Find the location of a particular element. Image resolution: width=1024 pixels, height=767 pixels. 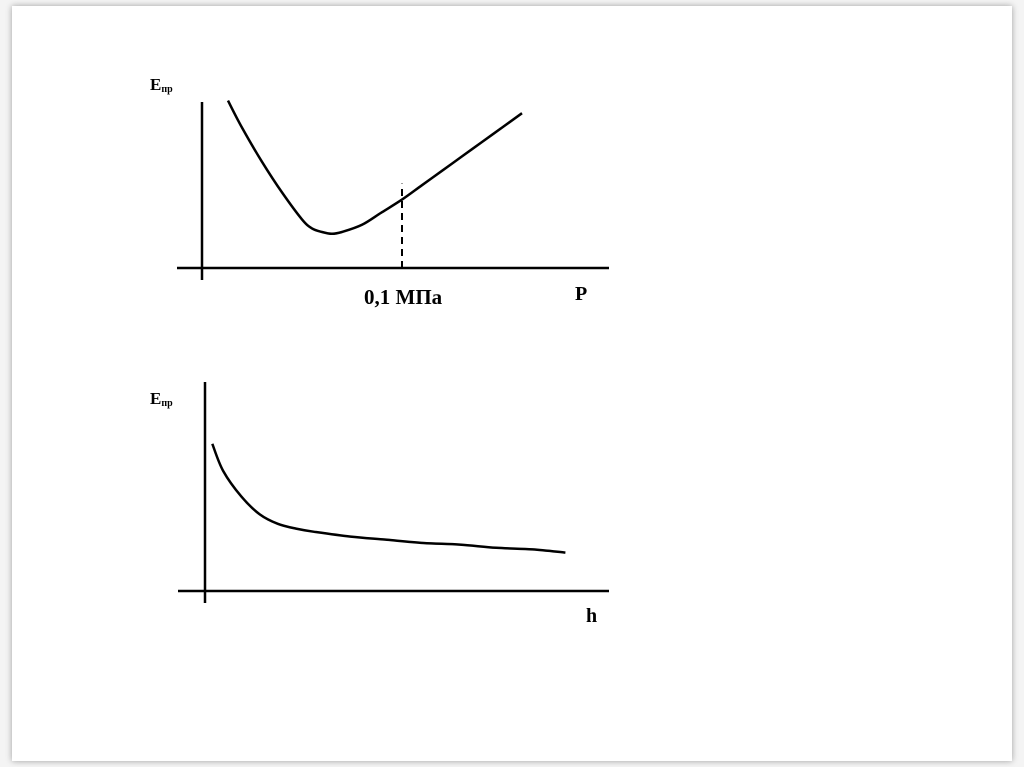

chart1-annotation-label: 0,1 МПа is located at coordinates (403, 297).